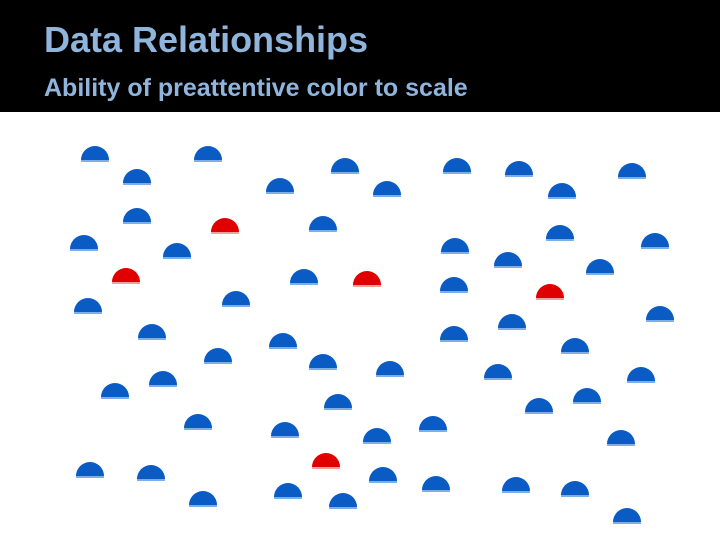  I want to click on slide-title: Data Relationships, so click(206, 39).